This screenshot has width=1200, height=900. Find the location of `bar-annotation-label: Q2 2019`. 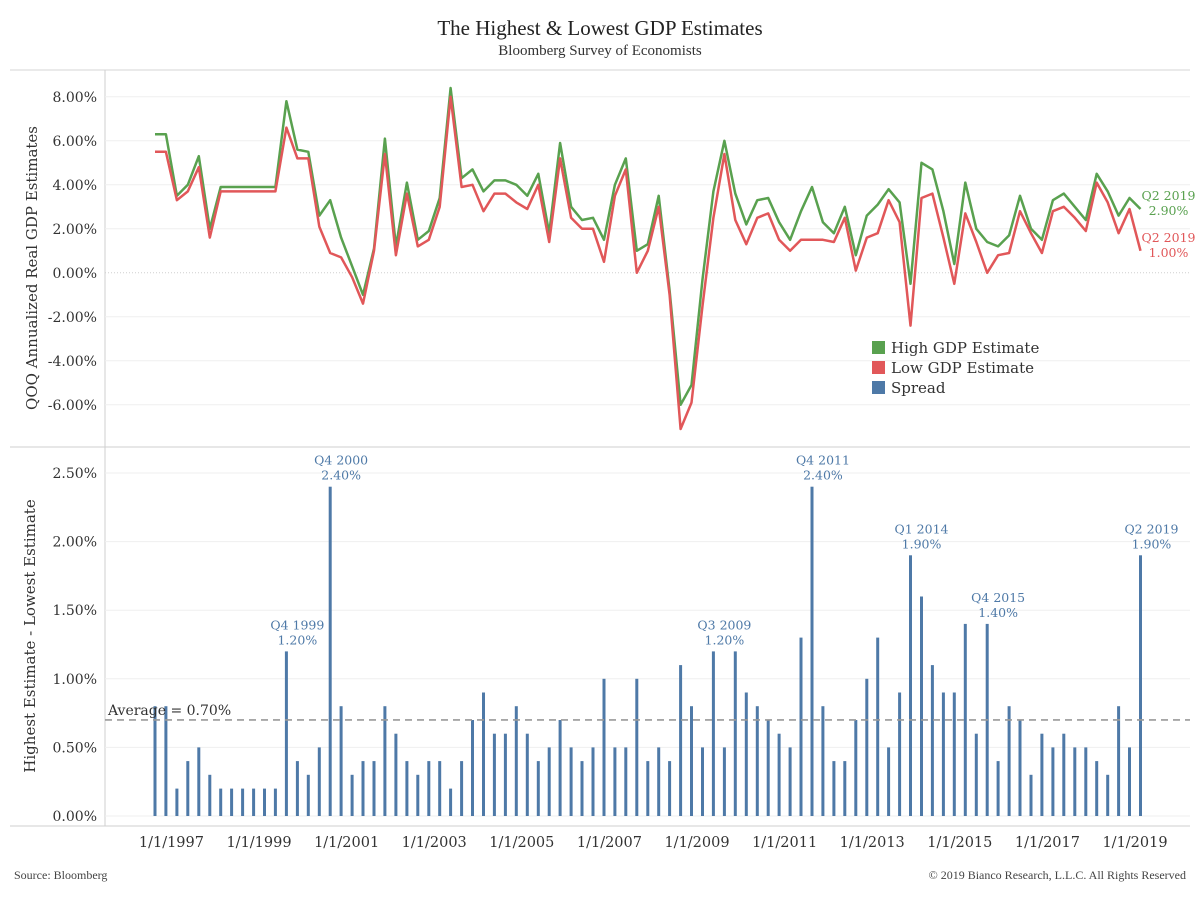

bar-annotation-label: Q2 2019 is located at coordinates (1151, 528).